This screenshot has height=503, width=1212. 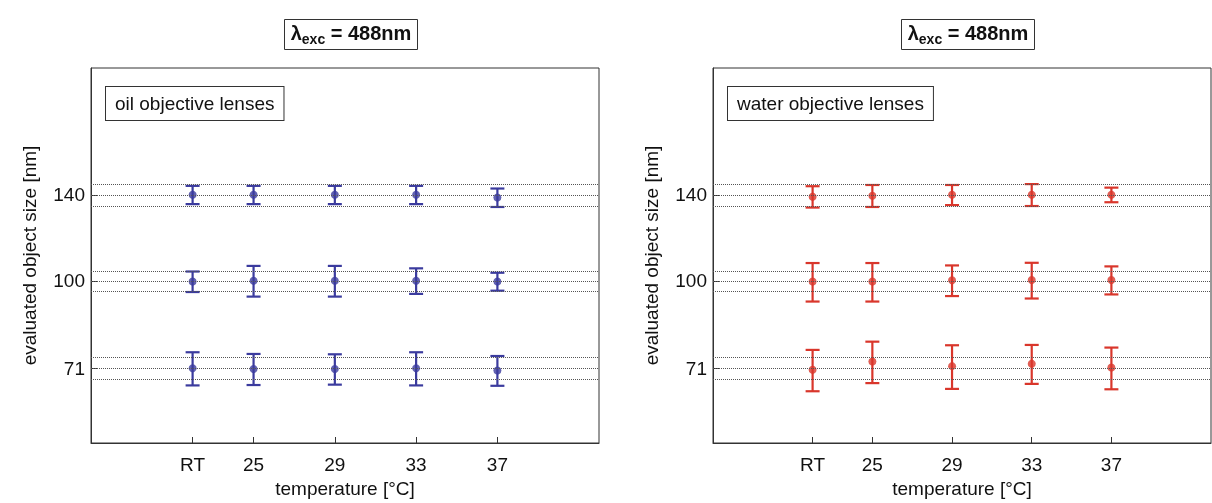 What do you see at coordinates (830, 103) in the screenshot?
I see `annotation: water objective lenses` at bounding box center [830, 103].